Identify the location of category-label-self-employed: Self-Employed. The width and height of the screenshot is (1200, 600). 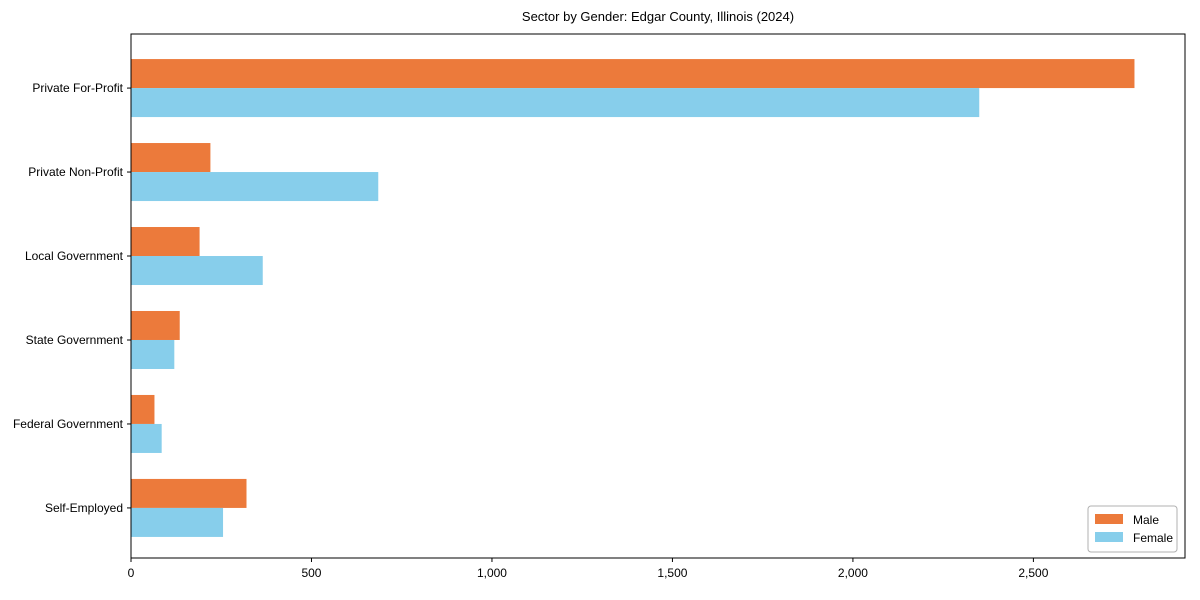
(84, 508).